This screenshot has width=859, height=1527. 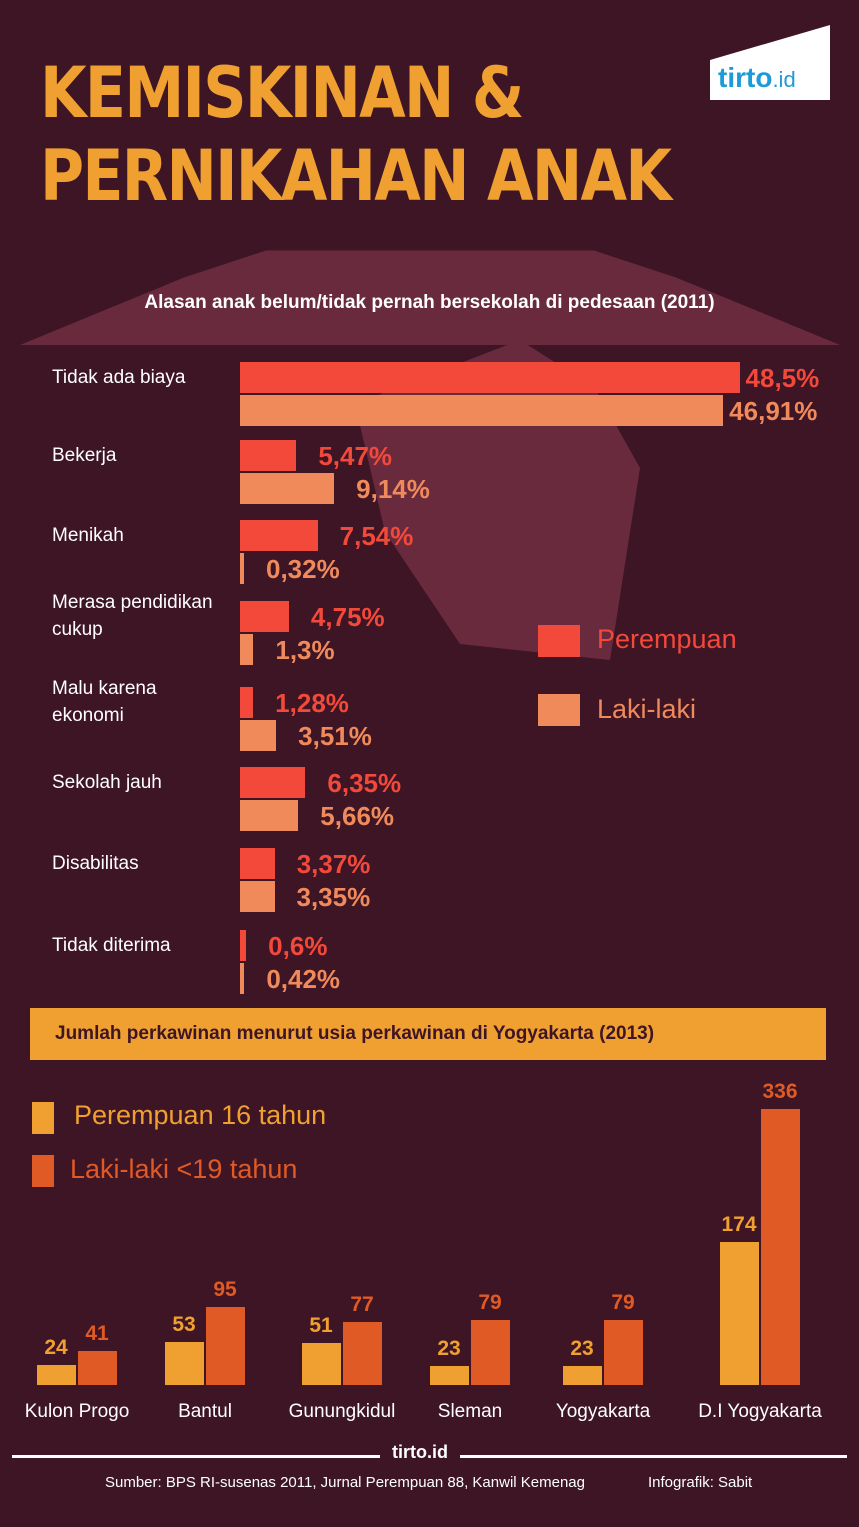 What do you see at coordinates (321, 1326) in the screenshot?
I see `value-label: 51` at bounding box center [321, 1326].